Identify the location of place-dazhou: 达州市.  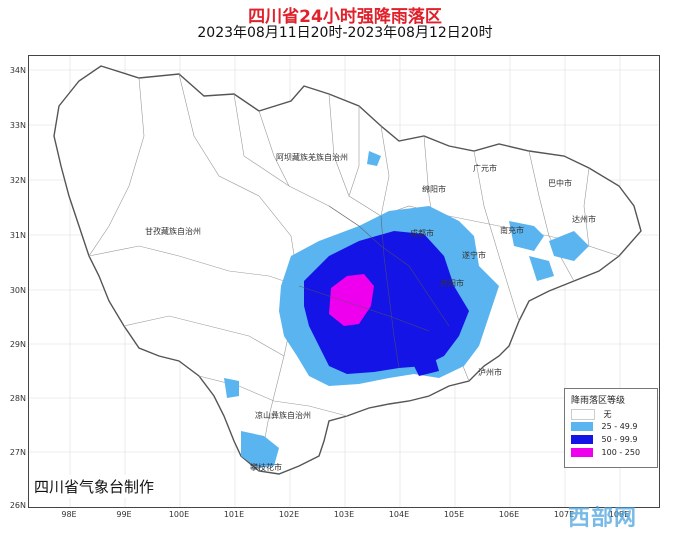
(584, 219).